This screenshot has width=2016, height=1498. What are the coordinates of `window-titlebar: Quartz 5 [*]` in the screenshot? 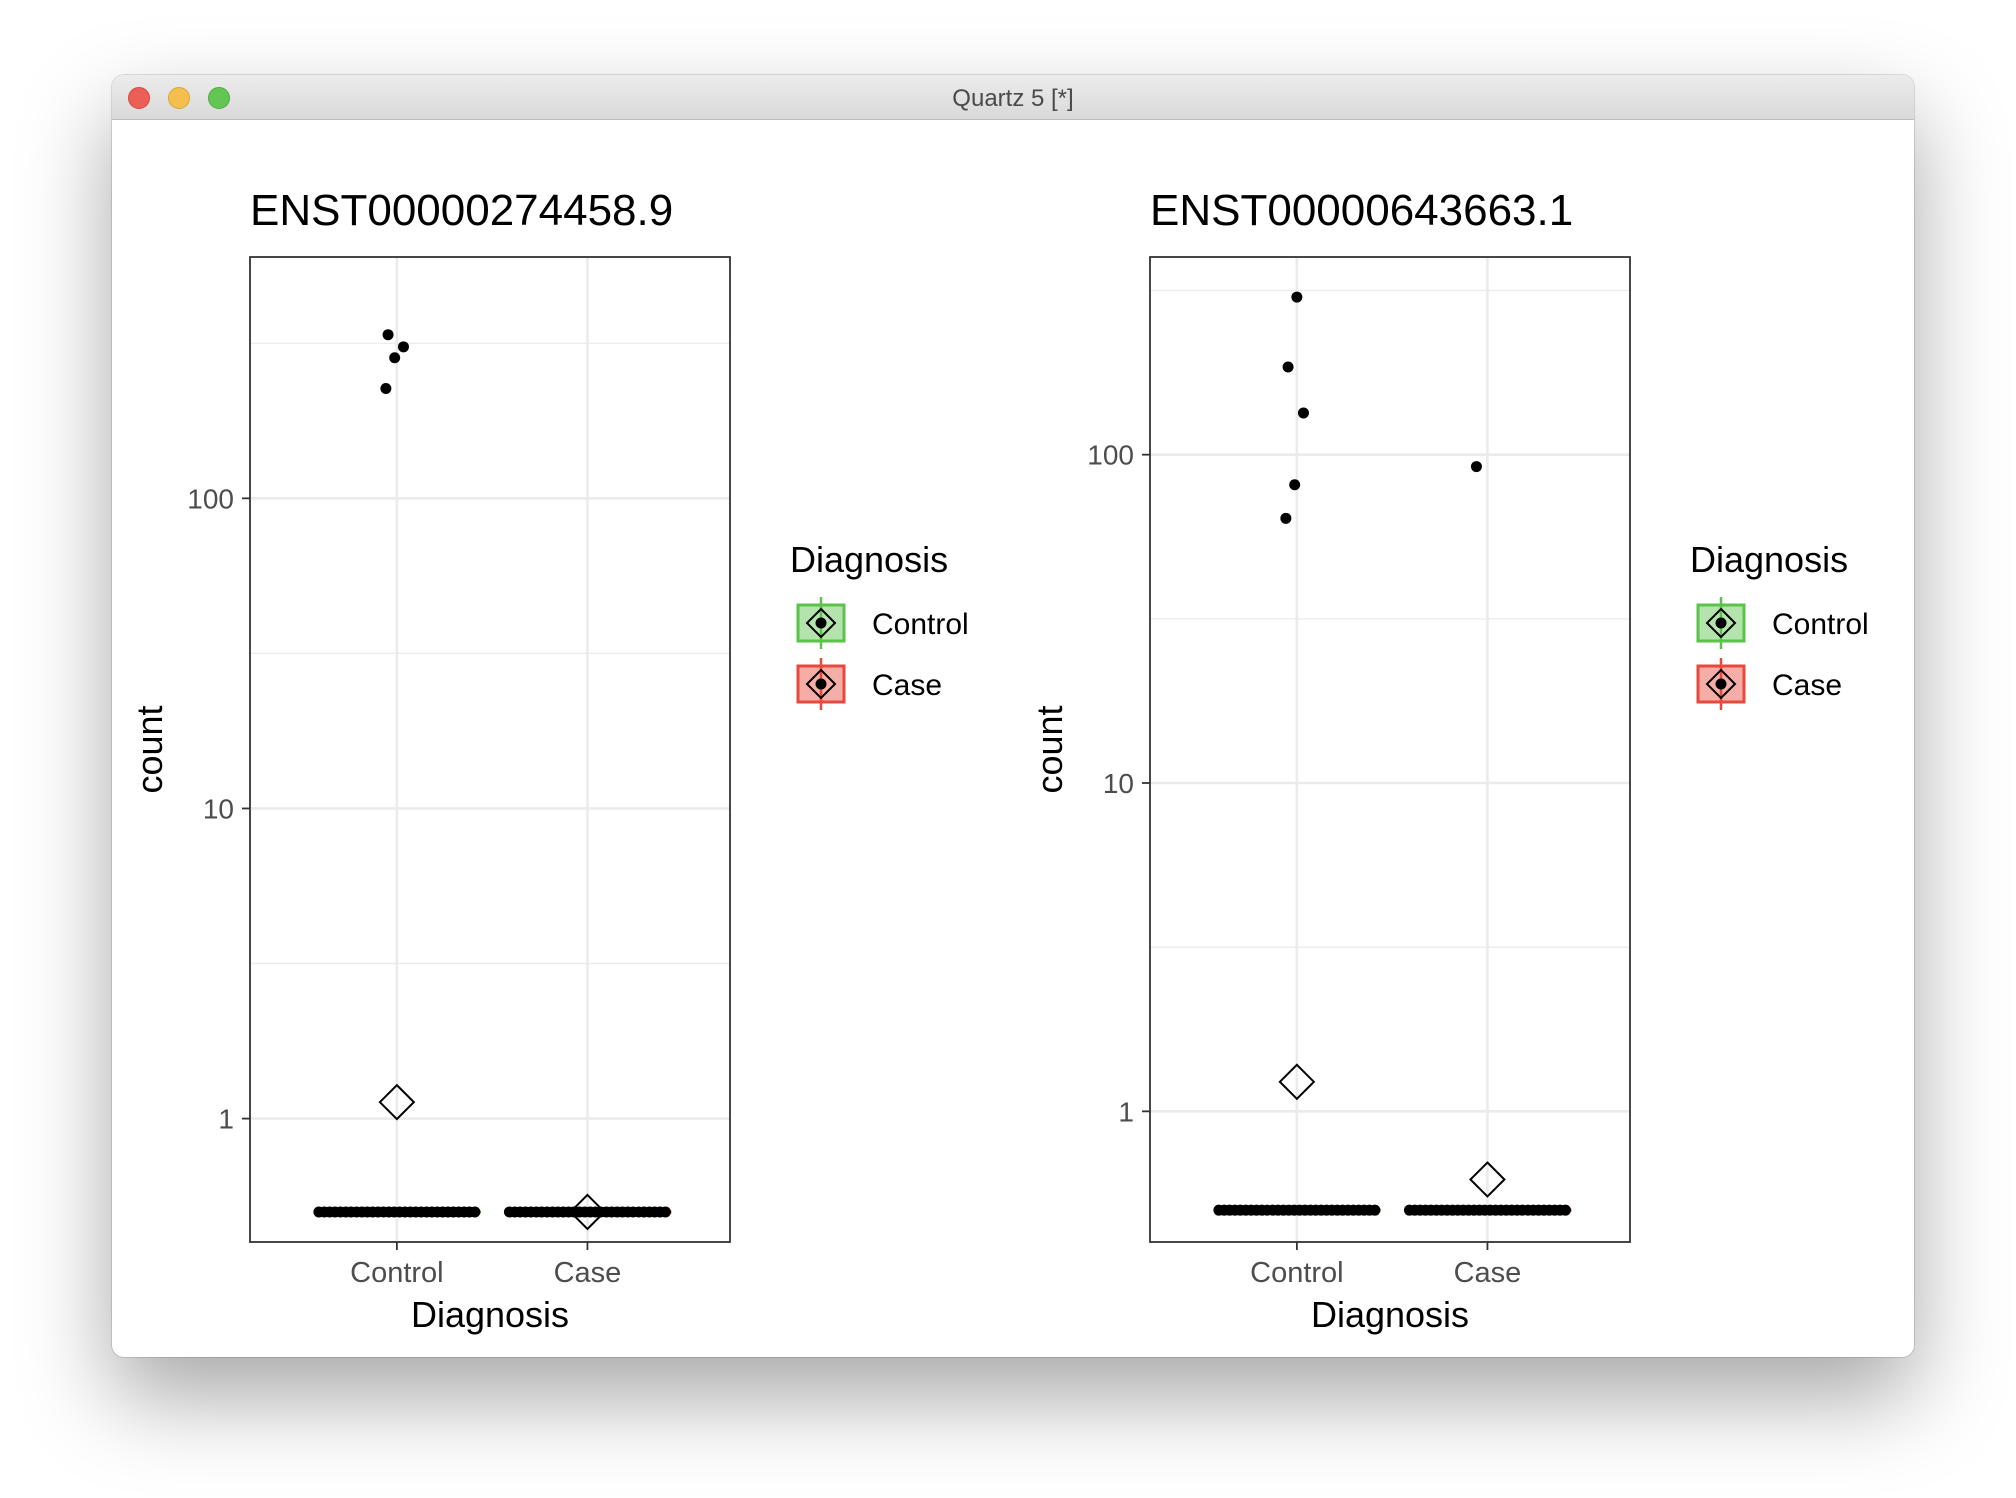 It's located at (1013, 97).